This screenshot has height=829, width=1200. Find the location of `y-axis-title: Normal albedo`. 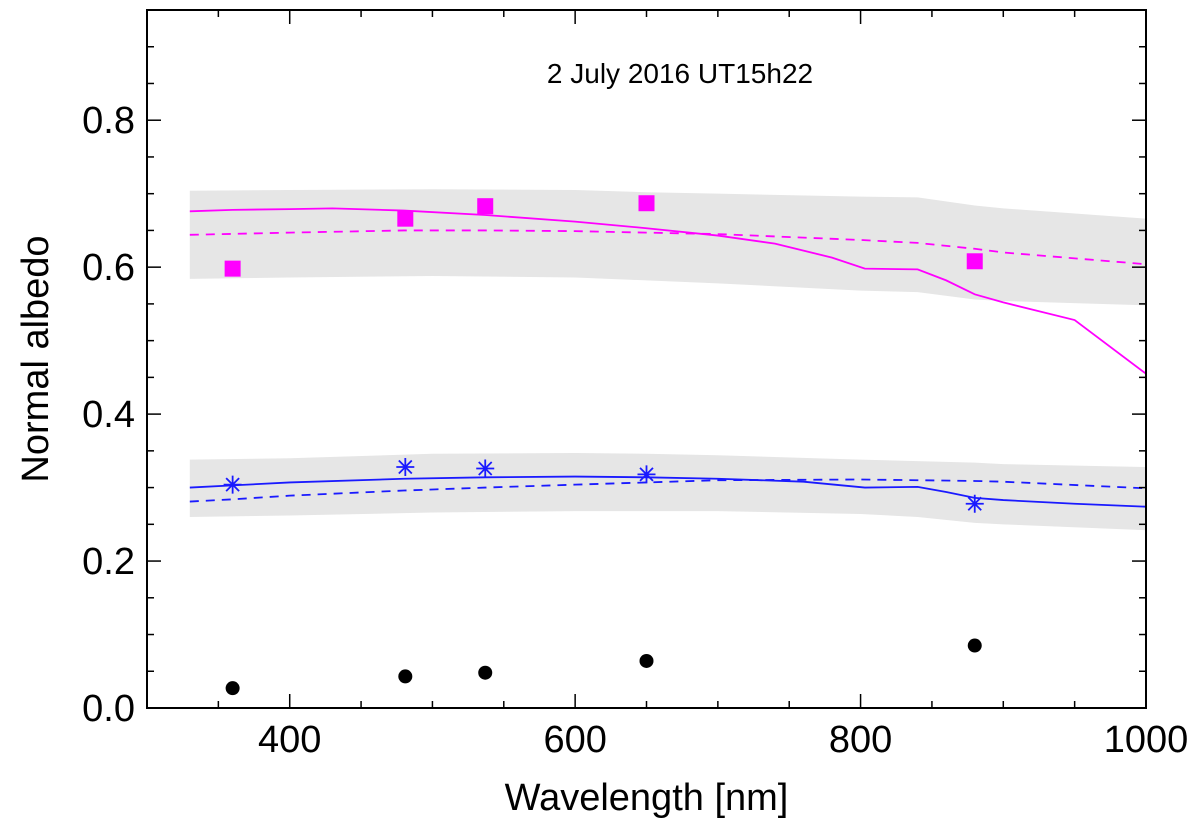

y-axis-title: Normal albedo is located at coordinates (36, 358).